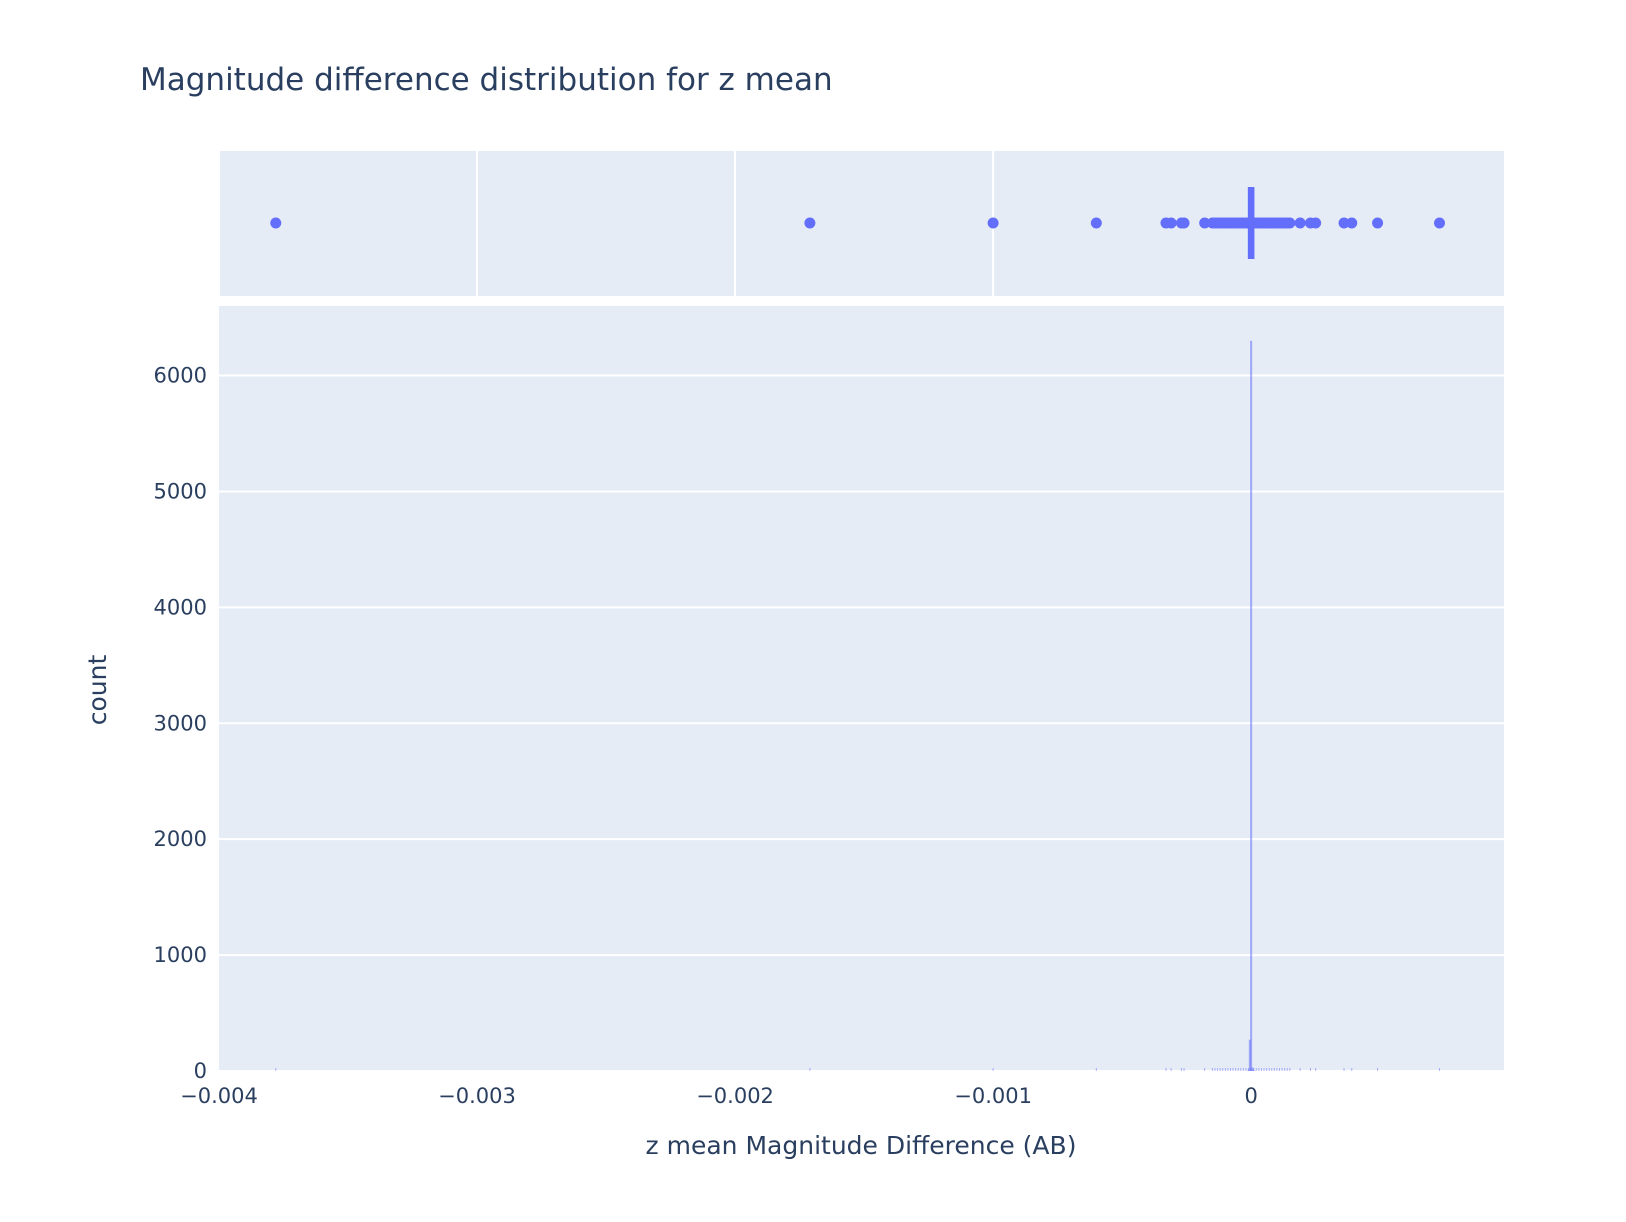 Image resolution: width=1626 pixels, height=1222 pixels. What do you see at coordinates (180, 955) in the screenshot?
I see `y-tick-label: 1000` at bounding box center [180, 955].